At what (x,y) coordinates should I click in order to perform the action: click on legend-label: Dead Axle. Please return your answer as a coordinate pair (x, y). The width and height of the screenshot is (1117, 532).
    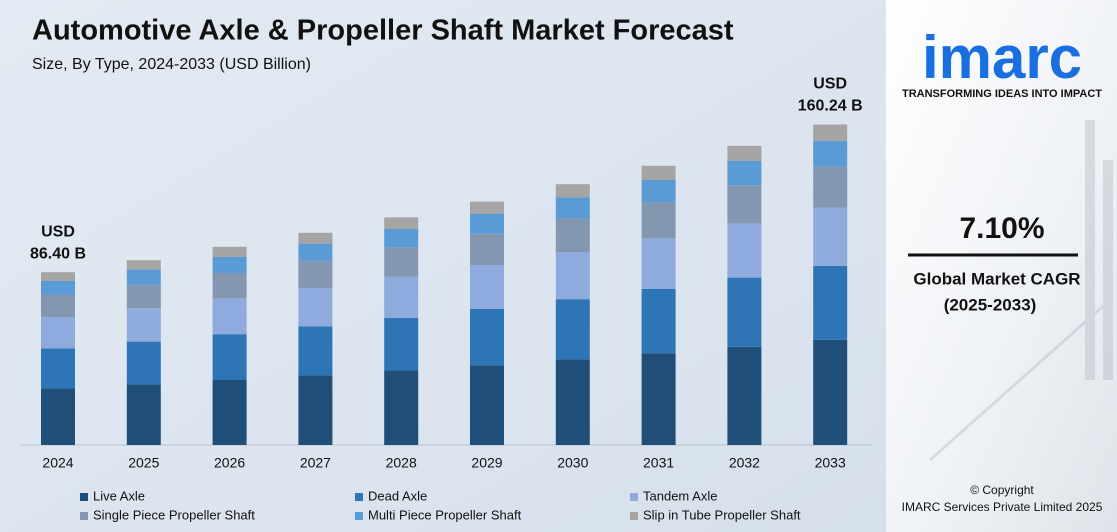
    Looking at the image, I should click on (397, 495).